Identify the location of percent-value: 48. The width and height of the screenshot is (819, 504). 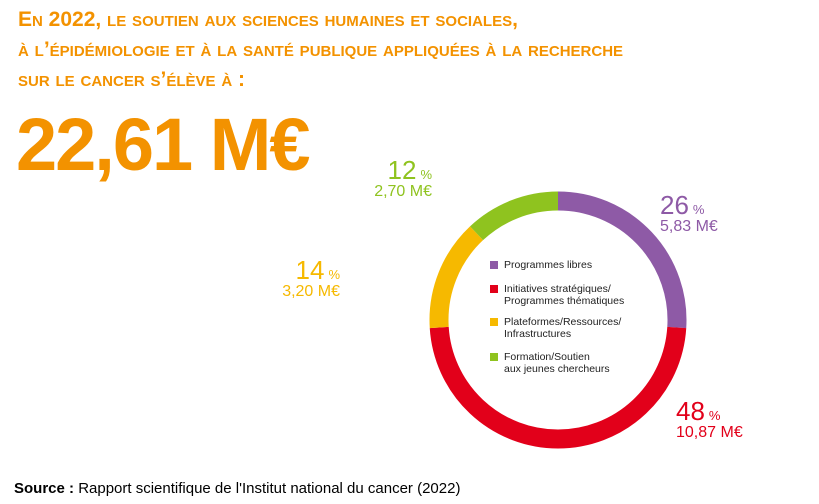
(690, 411).